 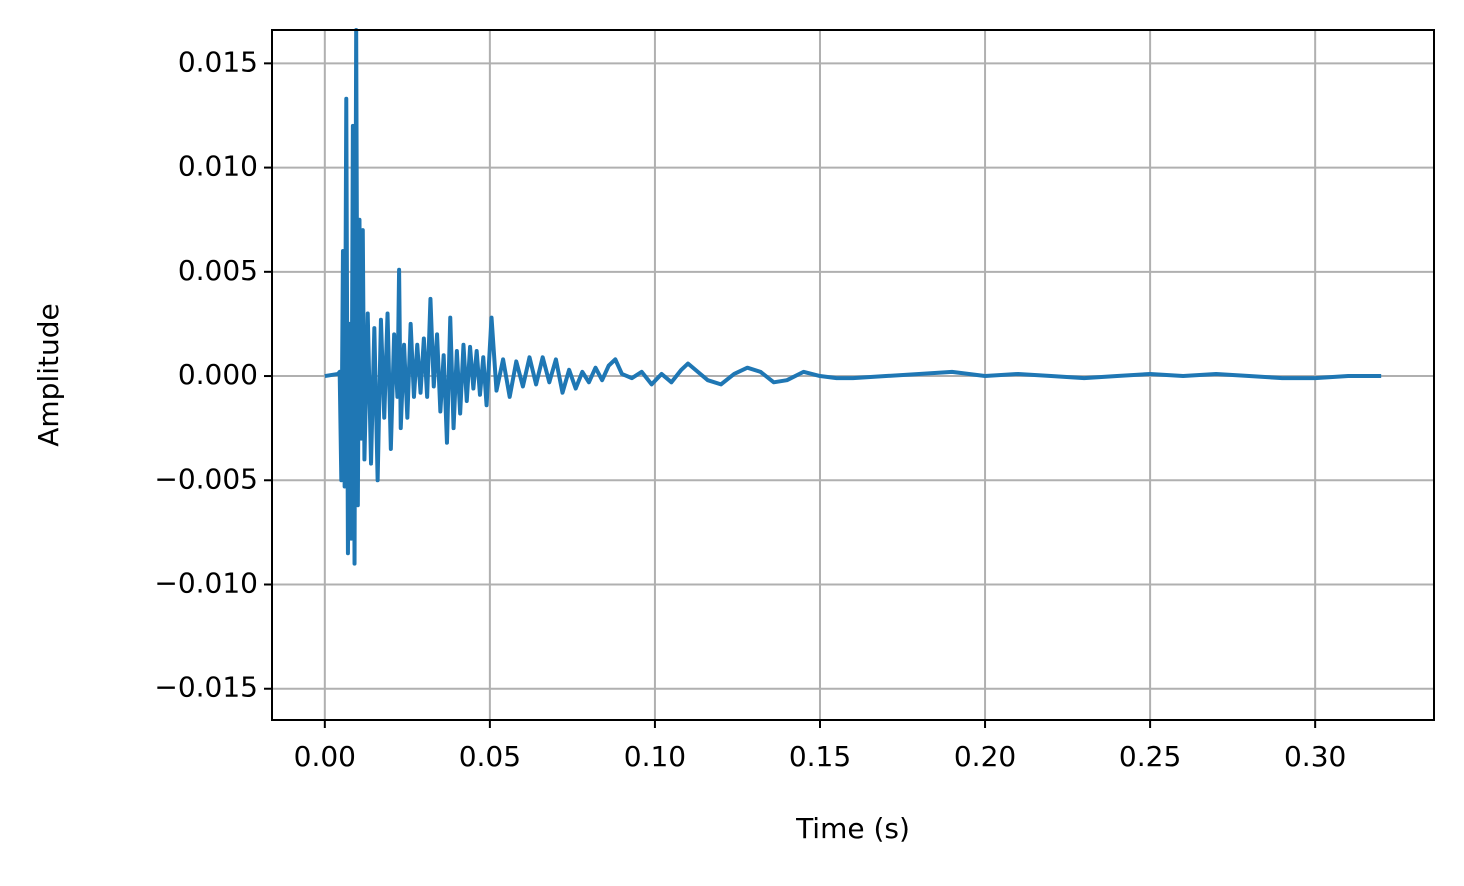 I want to click on y-tick-label: 0.005, so click(x=218, y=270).